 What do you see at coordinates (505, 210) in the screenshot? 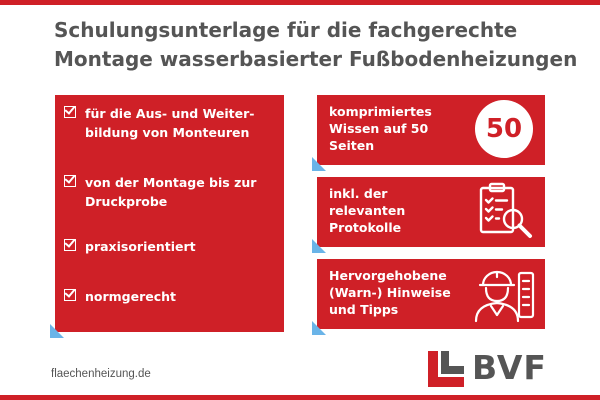
I see `clipboard-magnifier-icon` at bounding box center [505, 210].